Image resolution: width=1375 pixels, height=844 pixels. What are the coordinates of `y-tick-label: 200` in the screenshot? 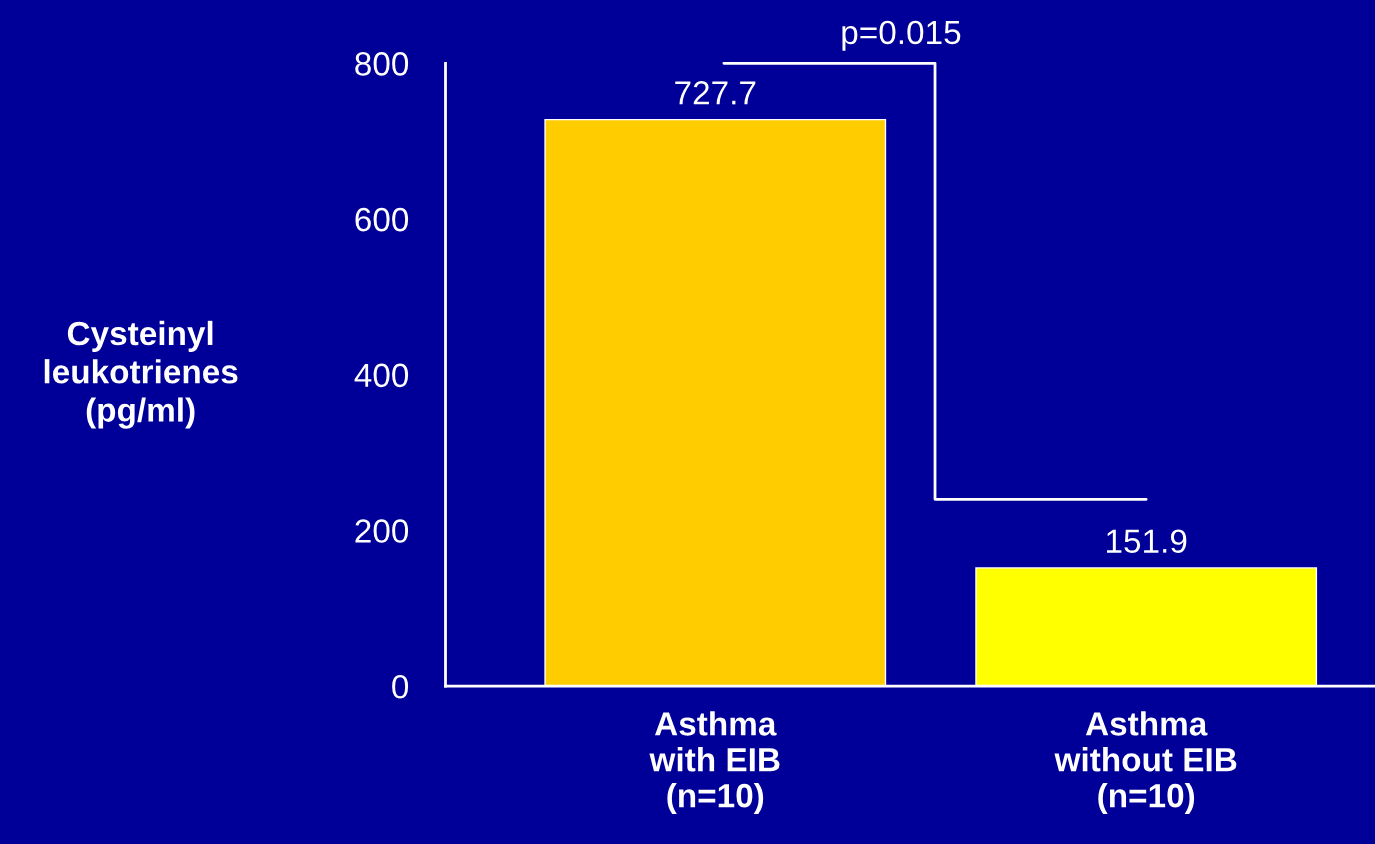 It's located at (382, 531).